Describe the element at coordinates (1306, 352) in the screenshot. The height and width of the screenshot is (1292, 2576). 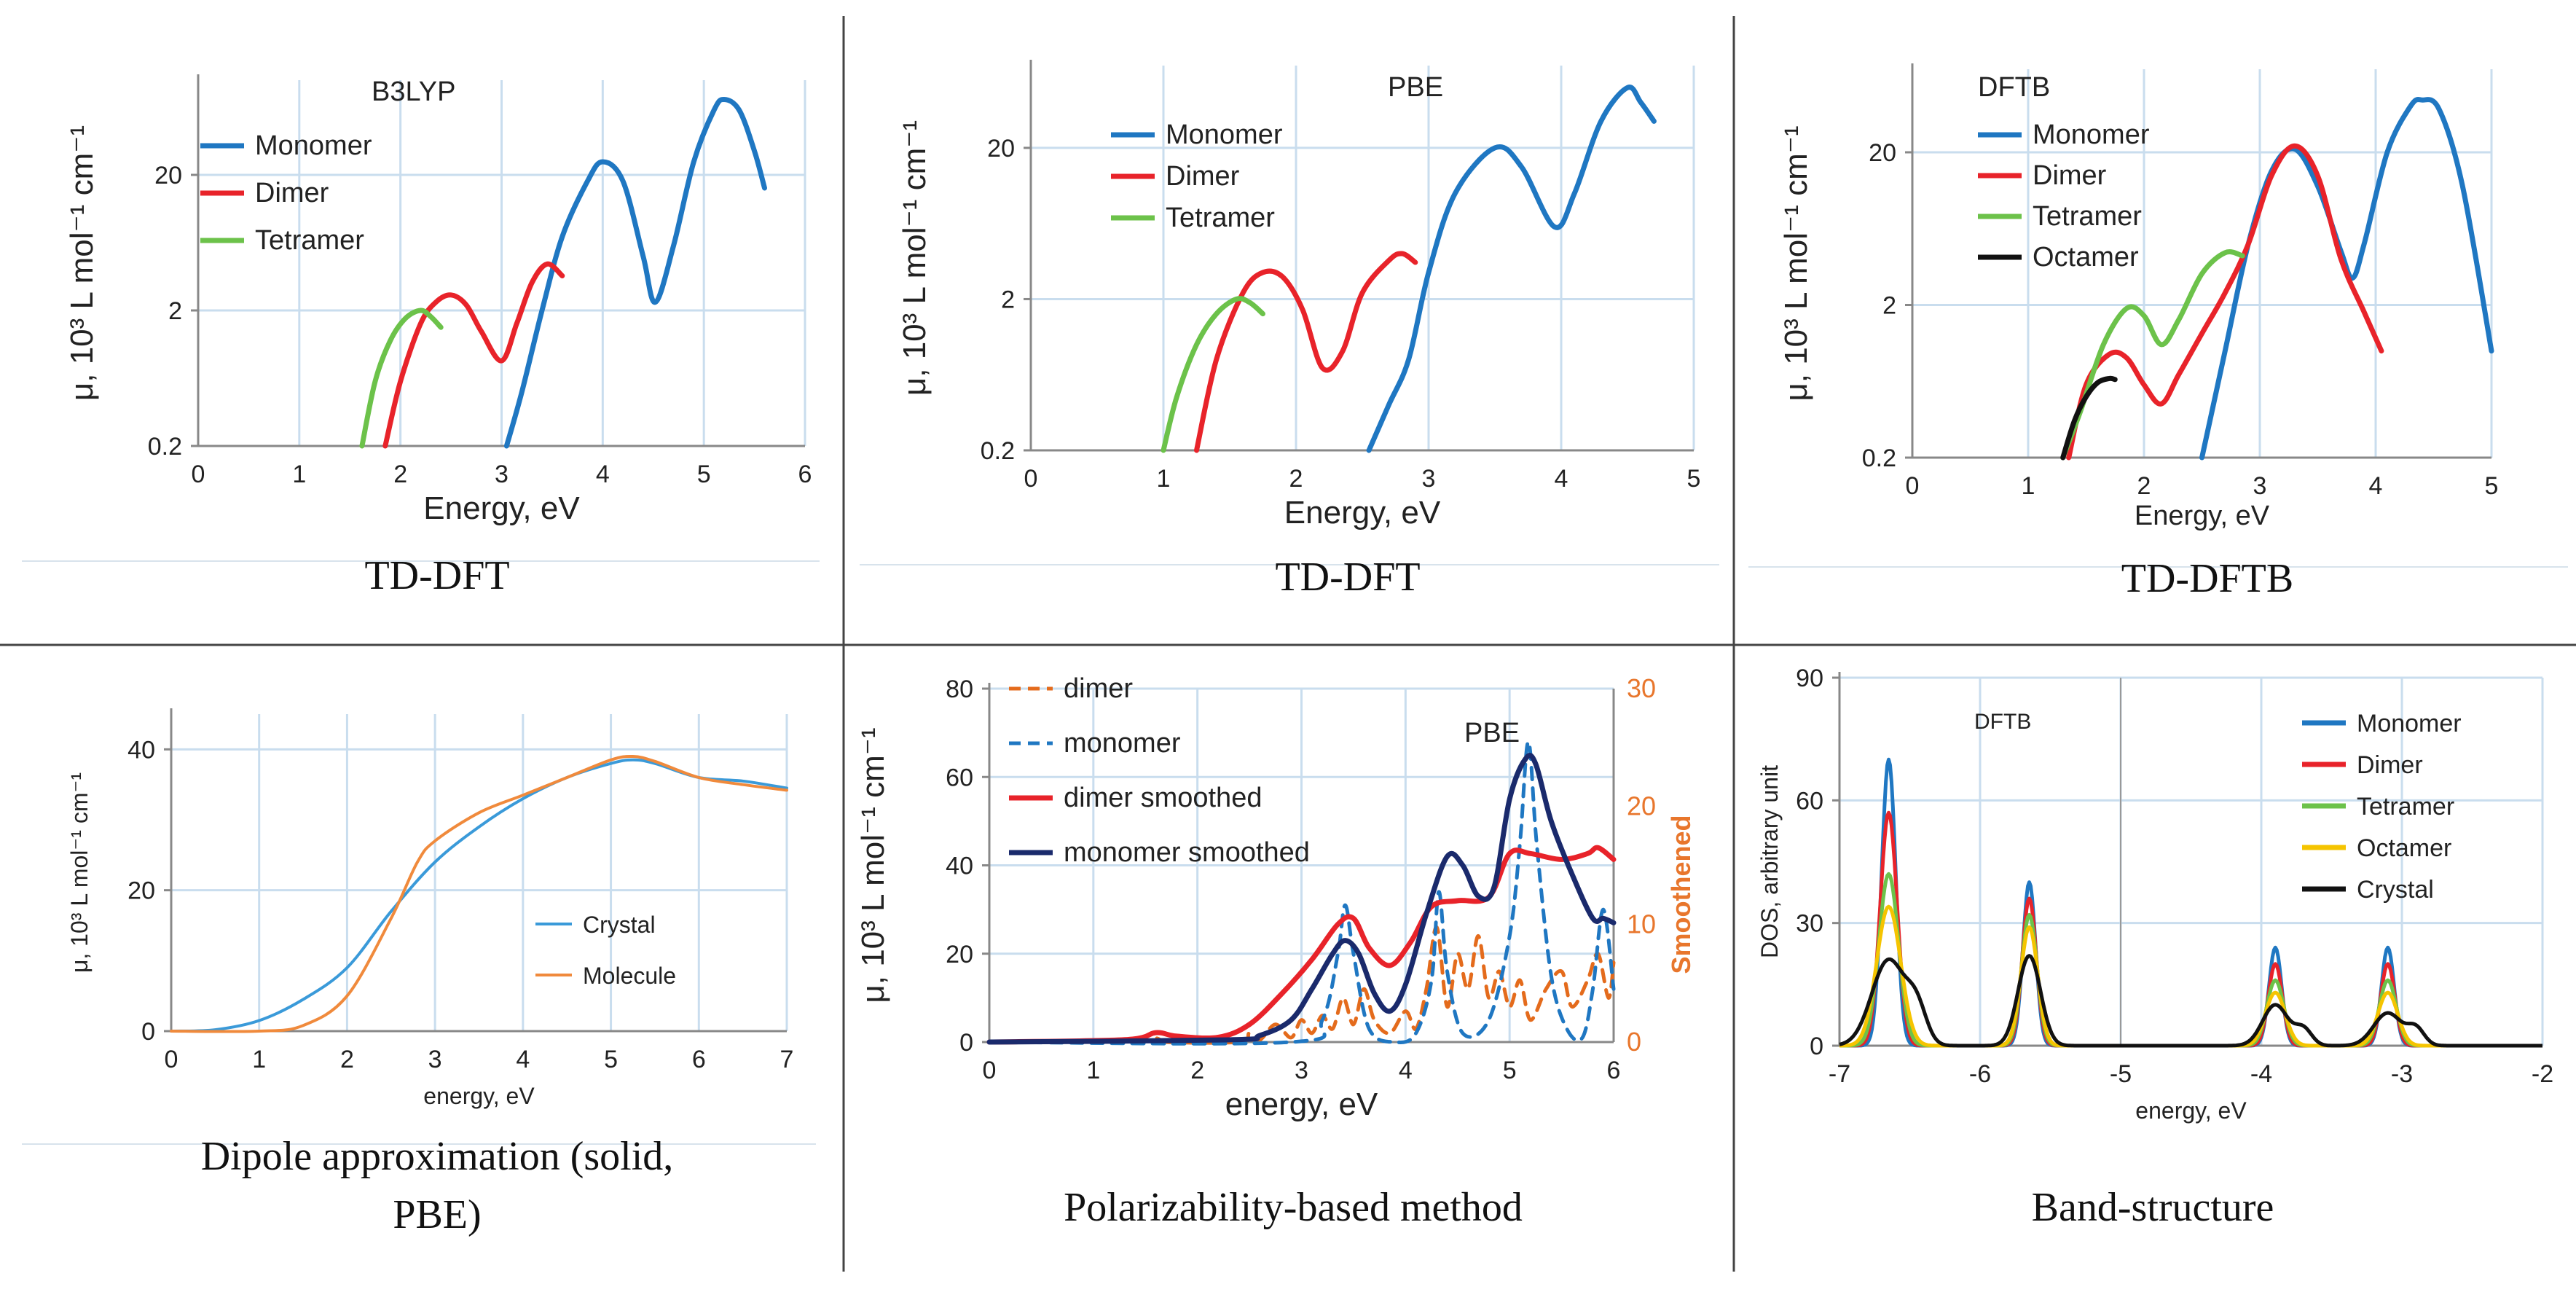
I see `series-line-dimer` at that location.